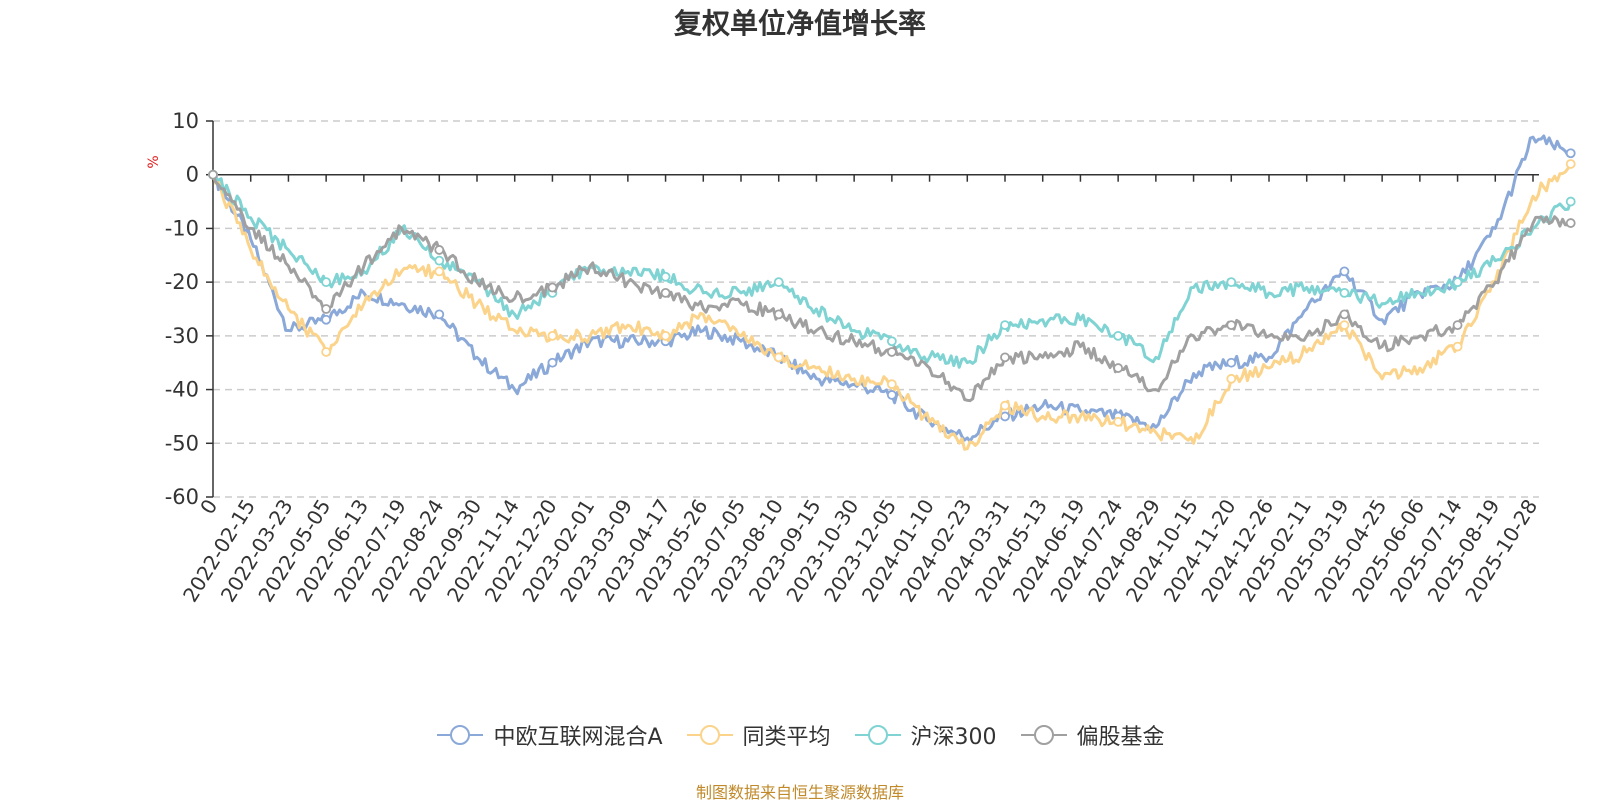  What do you see at coordinates (953, 737) in the screenshot?
I see `legend-label: 沪深300` at bounding box center [953, 737].